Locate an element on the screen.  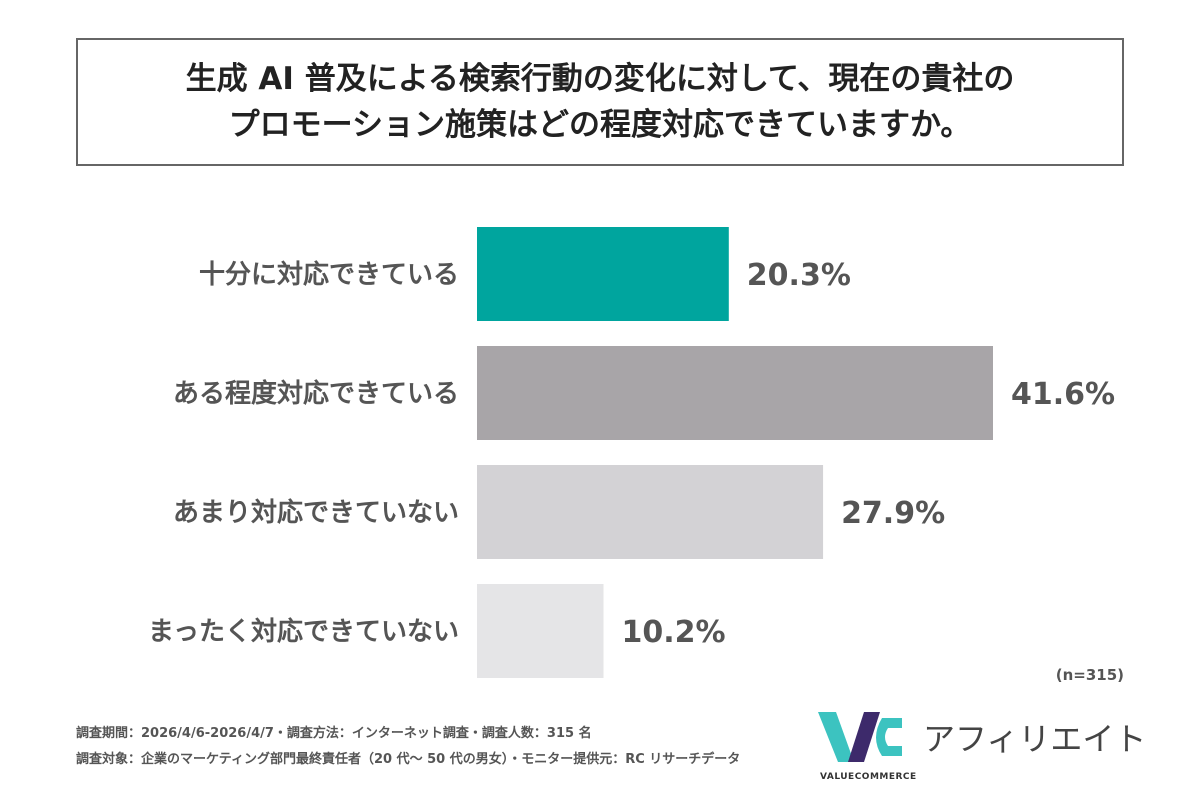
valuecommerce-logo: アフィリエイト VALUECOMMERCE is located at coordinates (982, 748).